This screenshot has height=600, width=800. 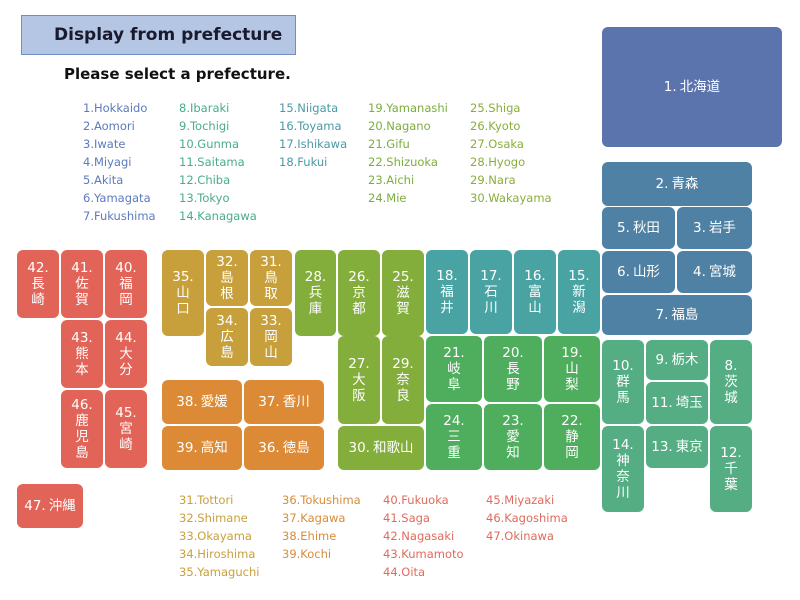 What do you see at coordinates (419, 536) in the screenshot?
I see `prefecture-legend-item: 42.Nagasaki` at bounding box center [419, 536].